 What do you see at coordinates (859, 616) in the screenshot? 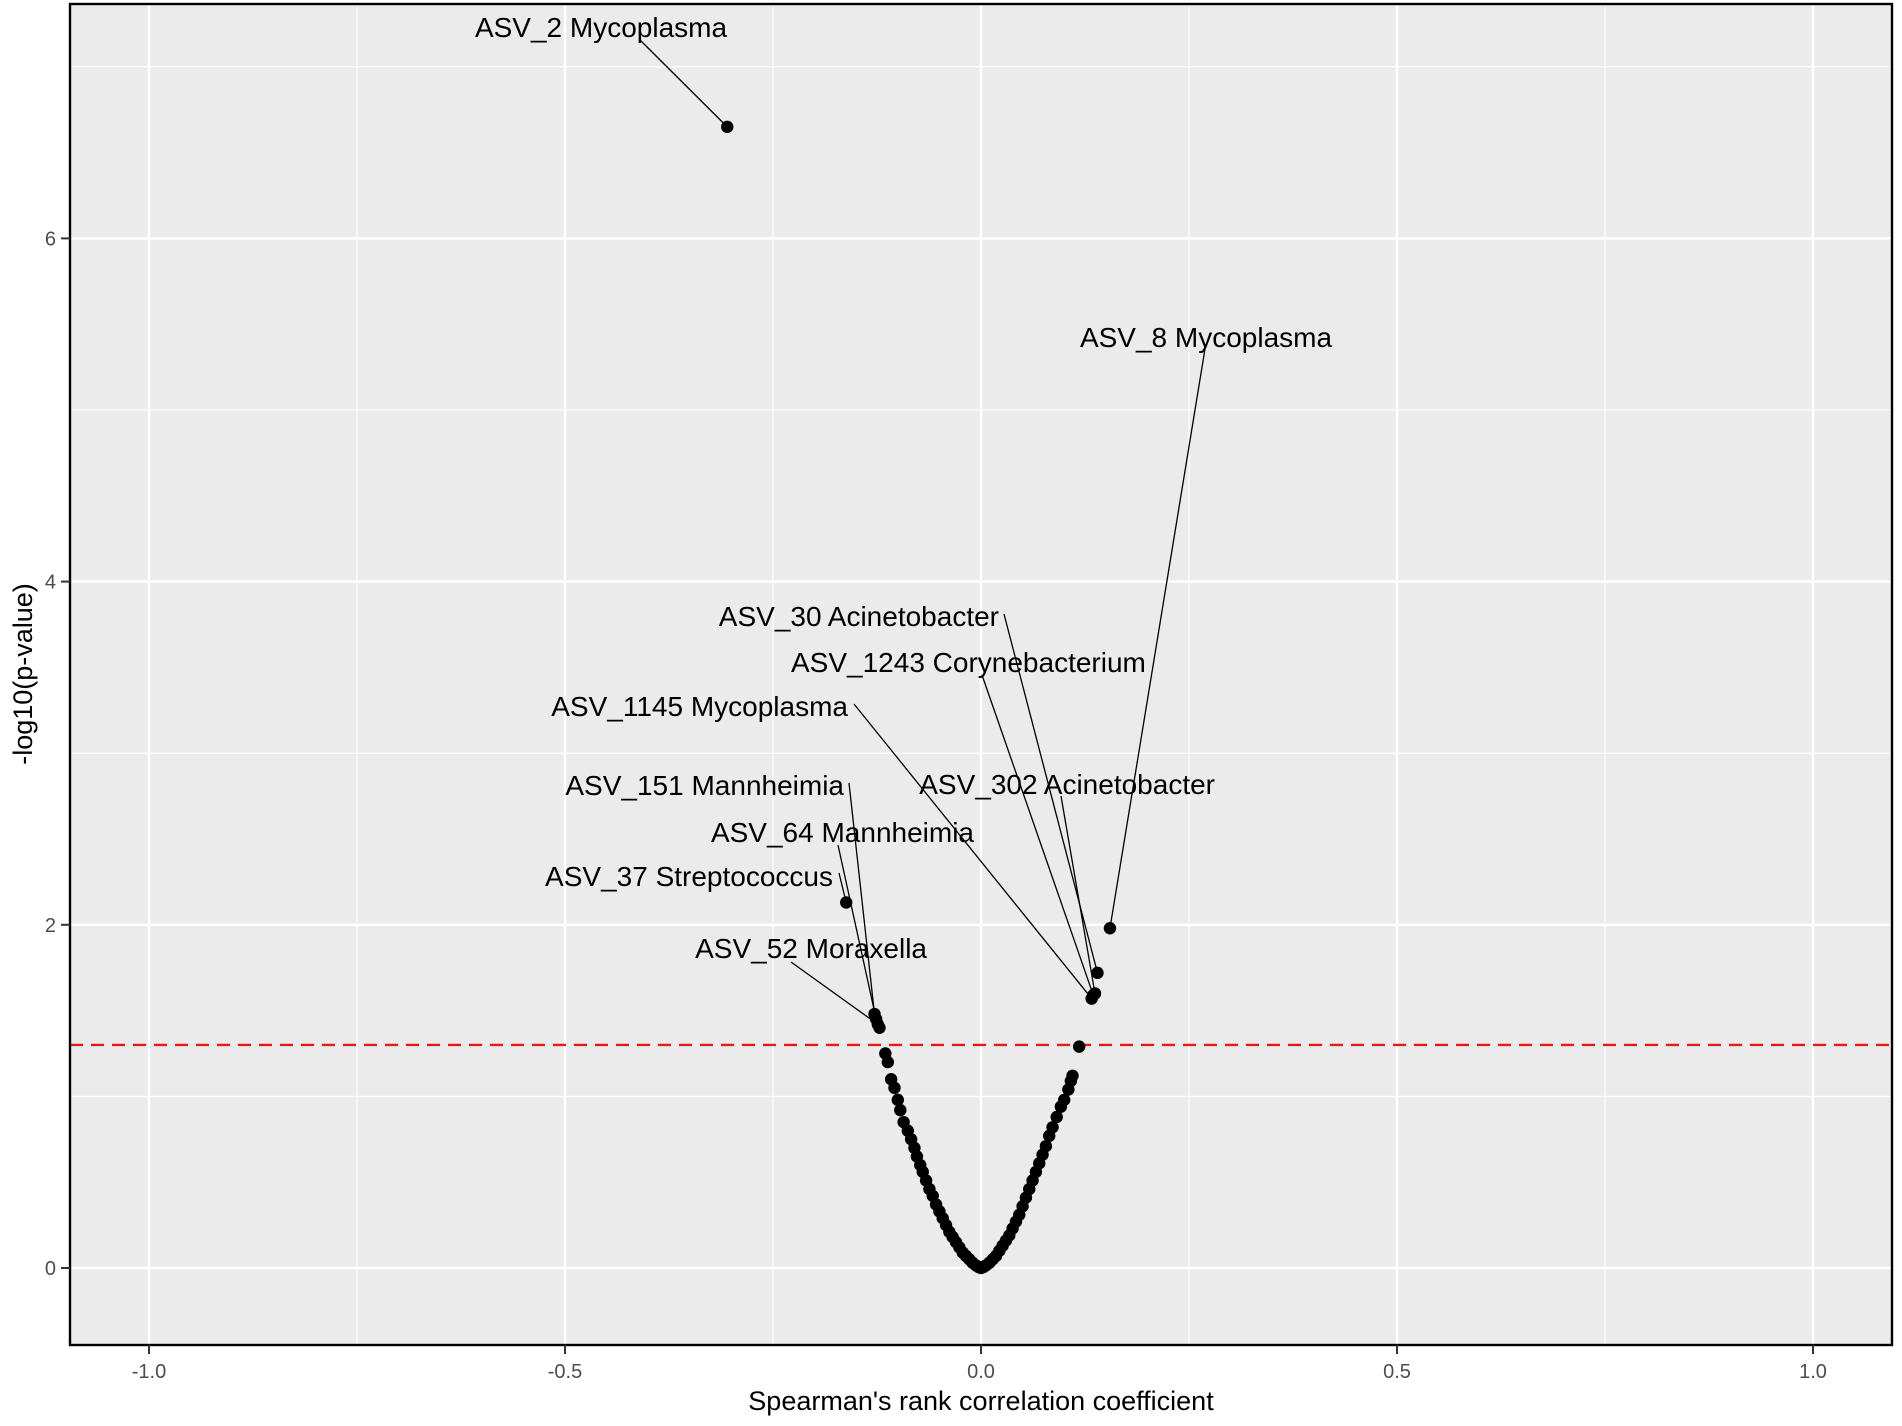
I see `annotation-label: ASV_30 Acinetobacter` at bounding box center [859, 616].